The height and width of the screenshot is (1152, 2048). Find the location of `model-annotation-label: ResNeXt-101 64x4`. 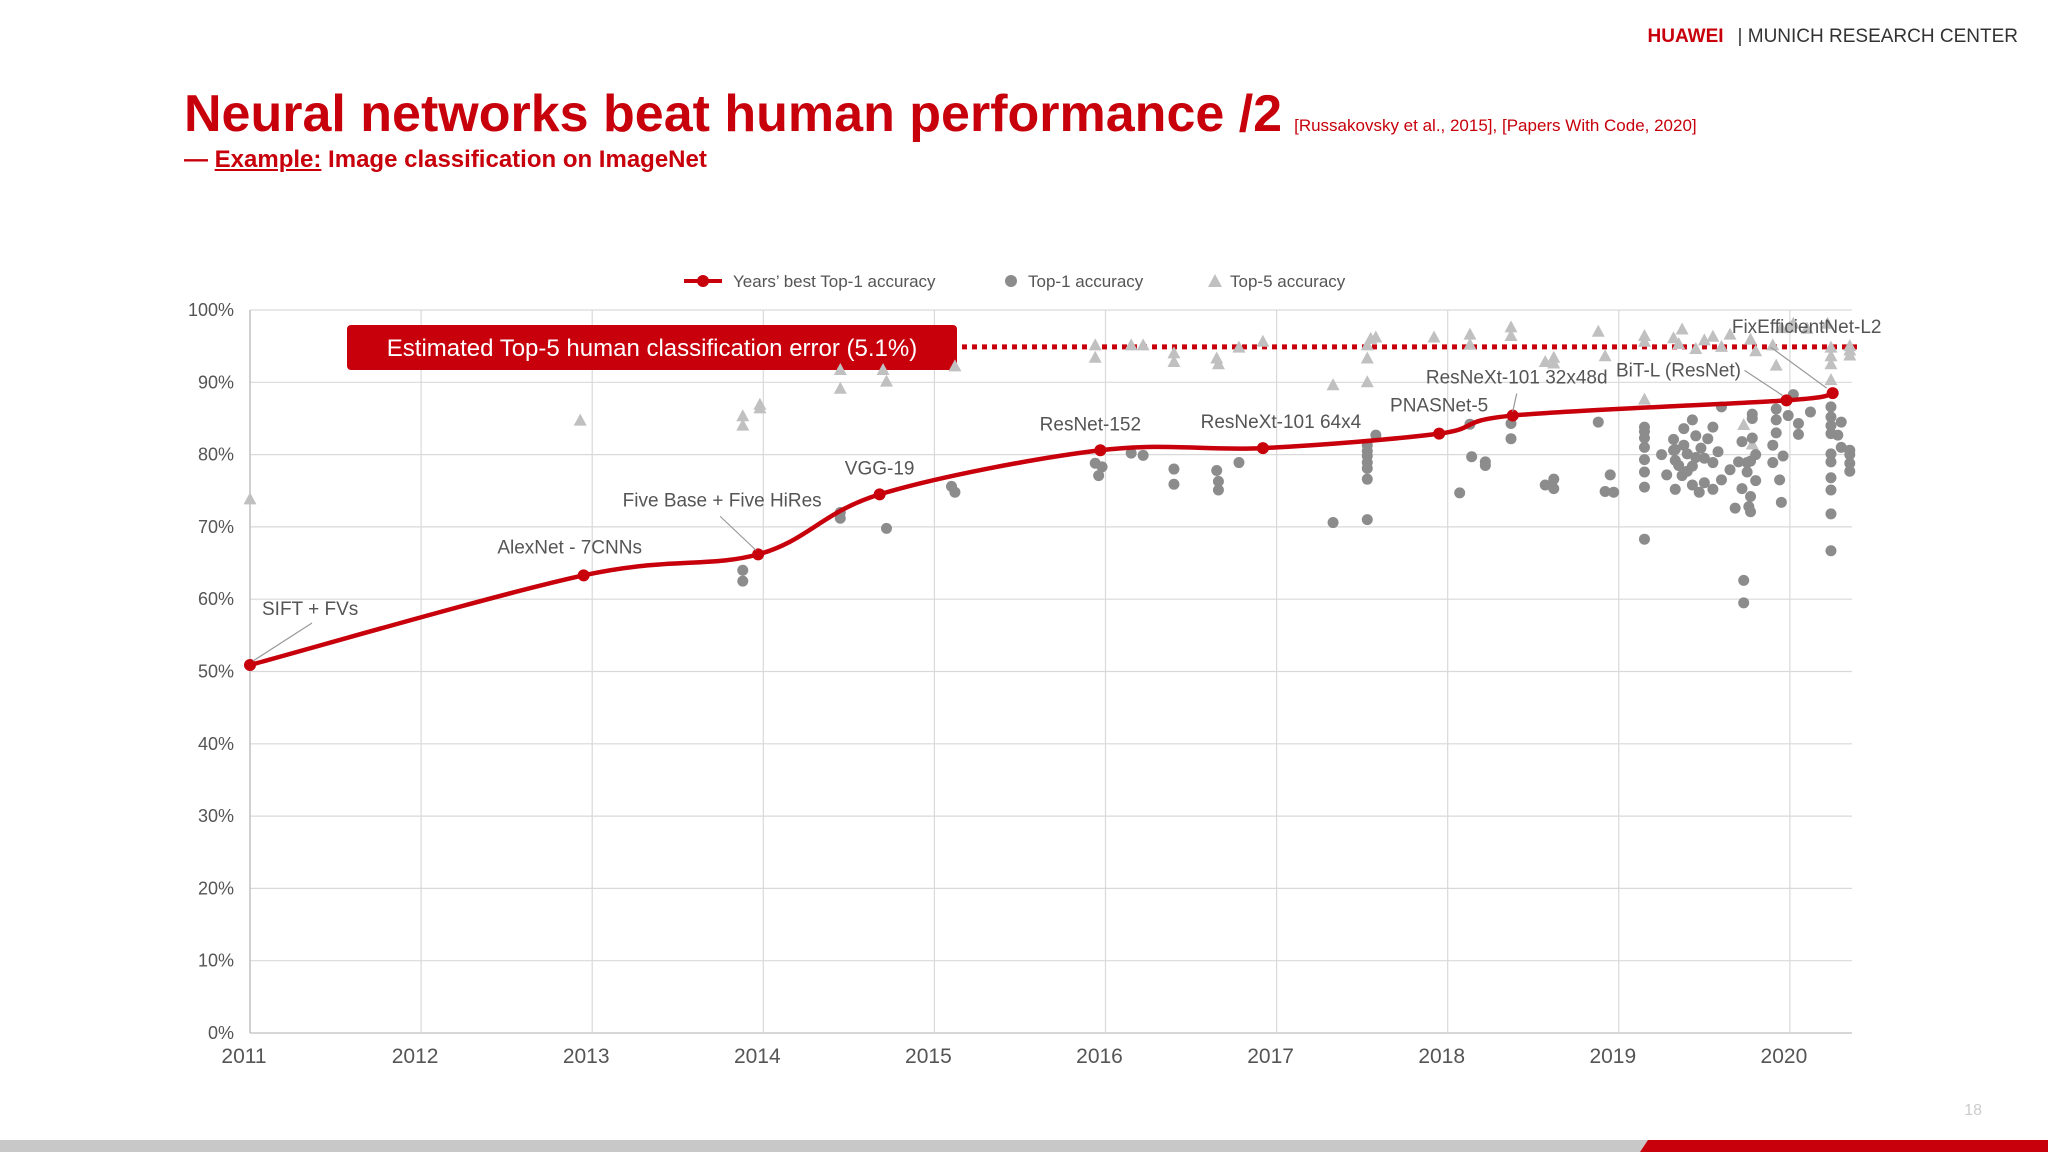

model-annotation-label: ResNeXt-101 64x4 is located at coordinates (1281, 422).